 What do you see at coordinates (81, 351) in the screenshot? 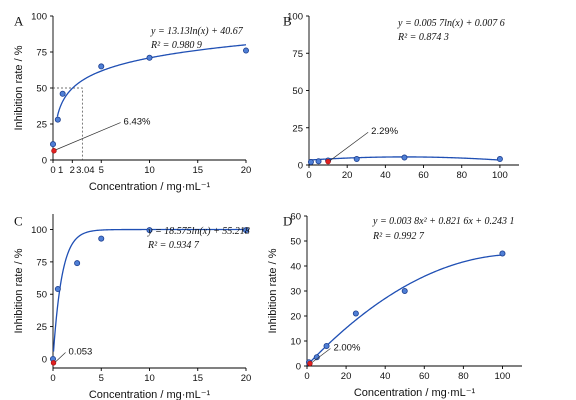
I see `annotation-label: 0.053` at bounding box center [81, 351].